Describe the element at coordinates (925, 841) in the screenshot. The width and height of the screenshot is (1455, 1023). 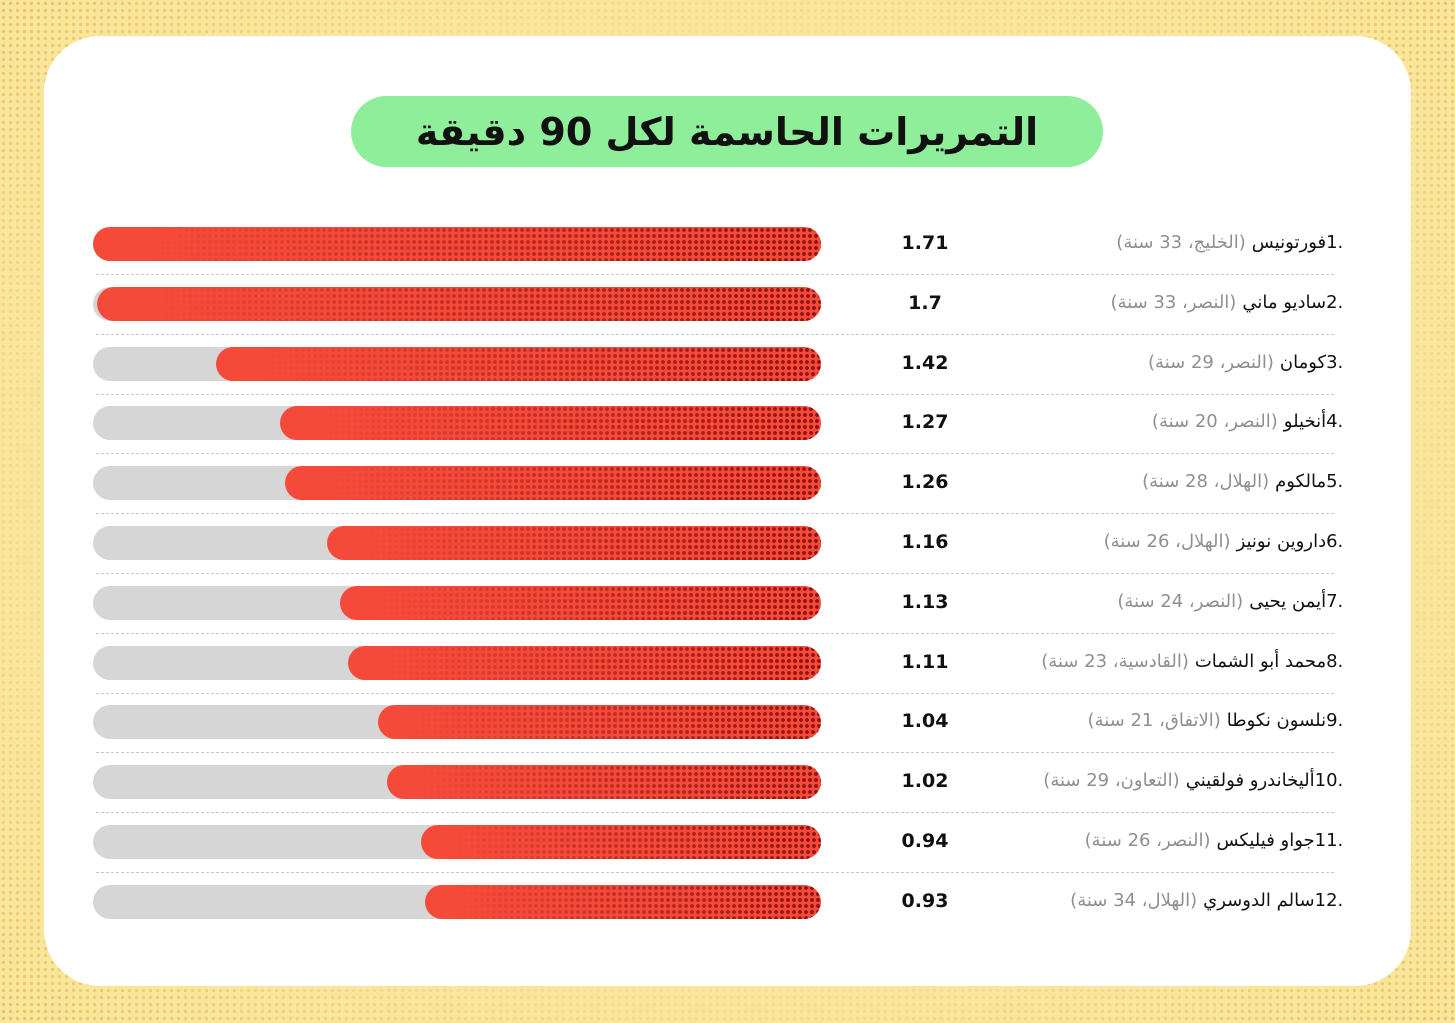
I see `bar-value-label: 0.94` at that location.